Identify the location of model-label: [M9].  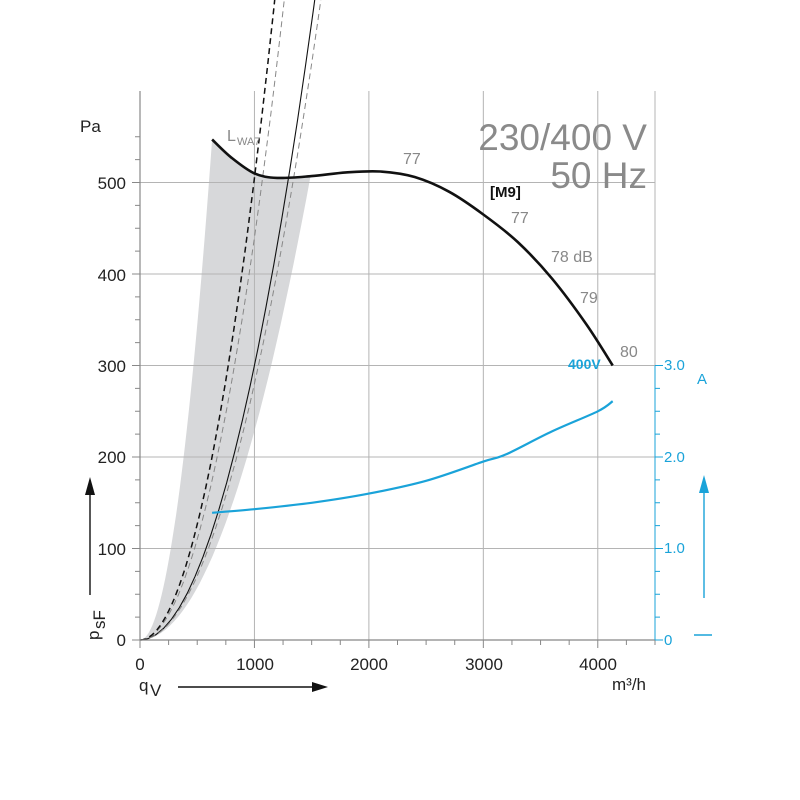
(505, 192).